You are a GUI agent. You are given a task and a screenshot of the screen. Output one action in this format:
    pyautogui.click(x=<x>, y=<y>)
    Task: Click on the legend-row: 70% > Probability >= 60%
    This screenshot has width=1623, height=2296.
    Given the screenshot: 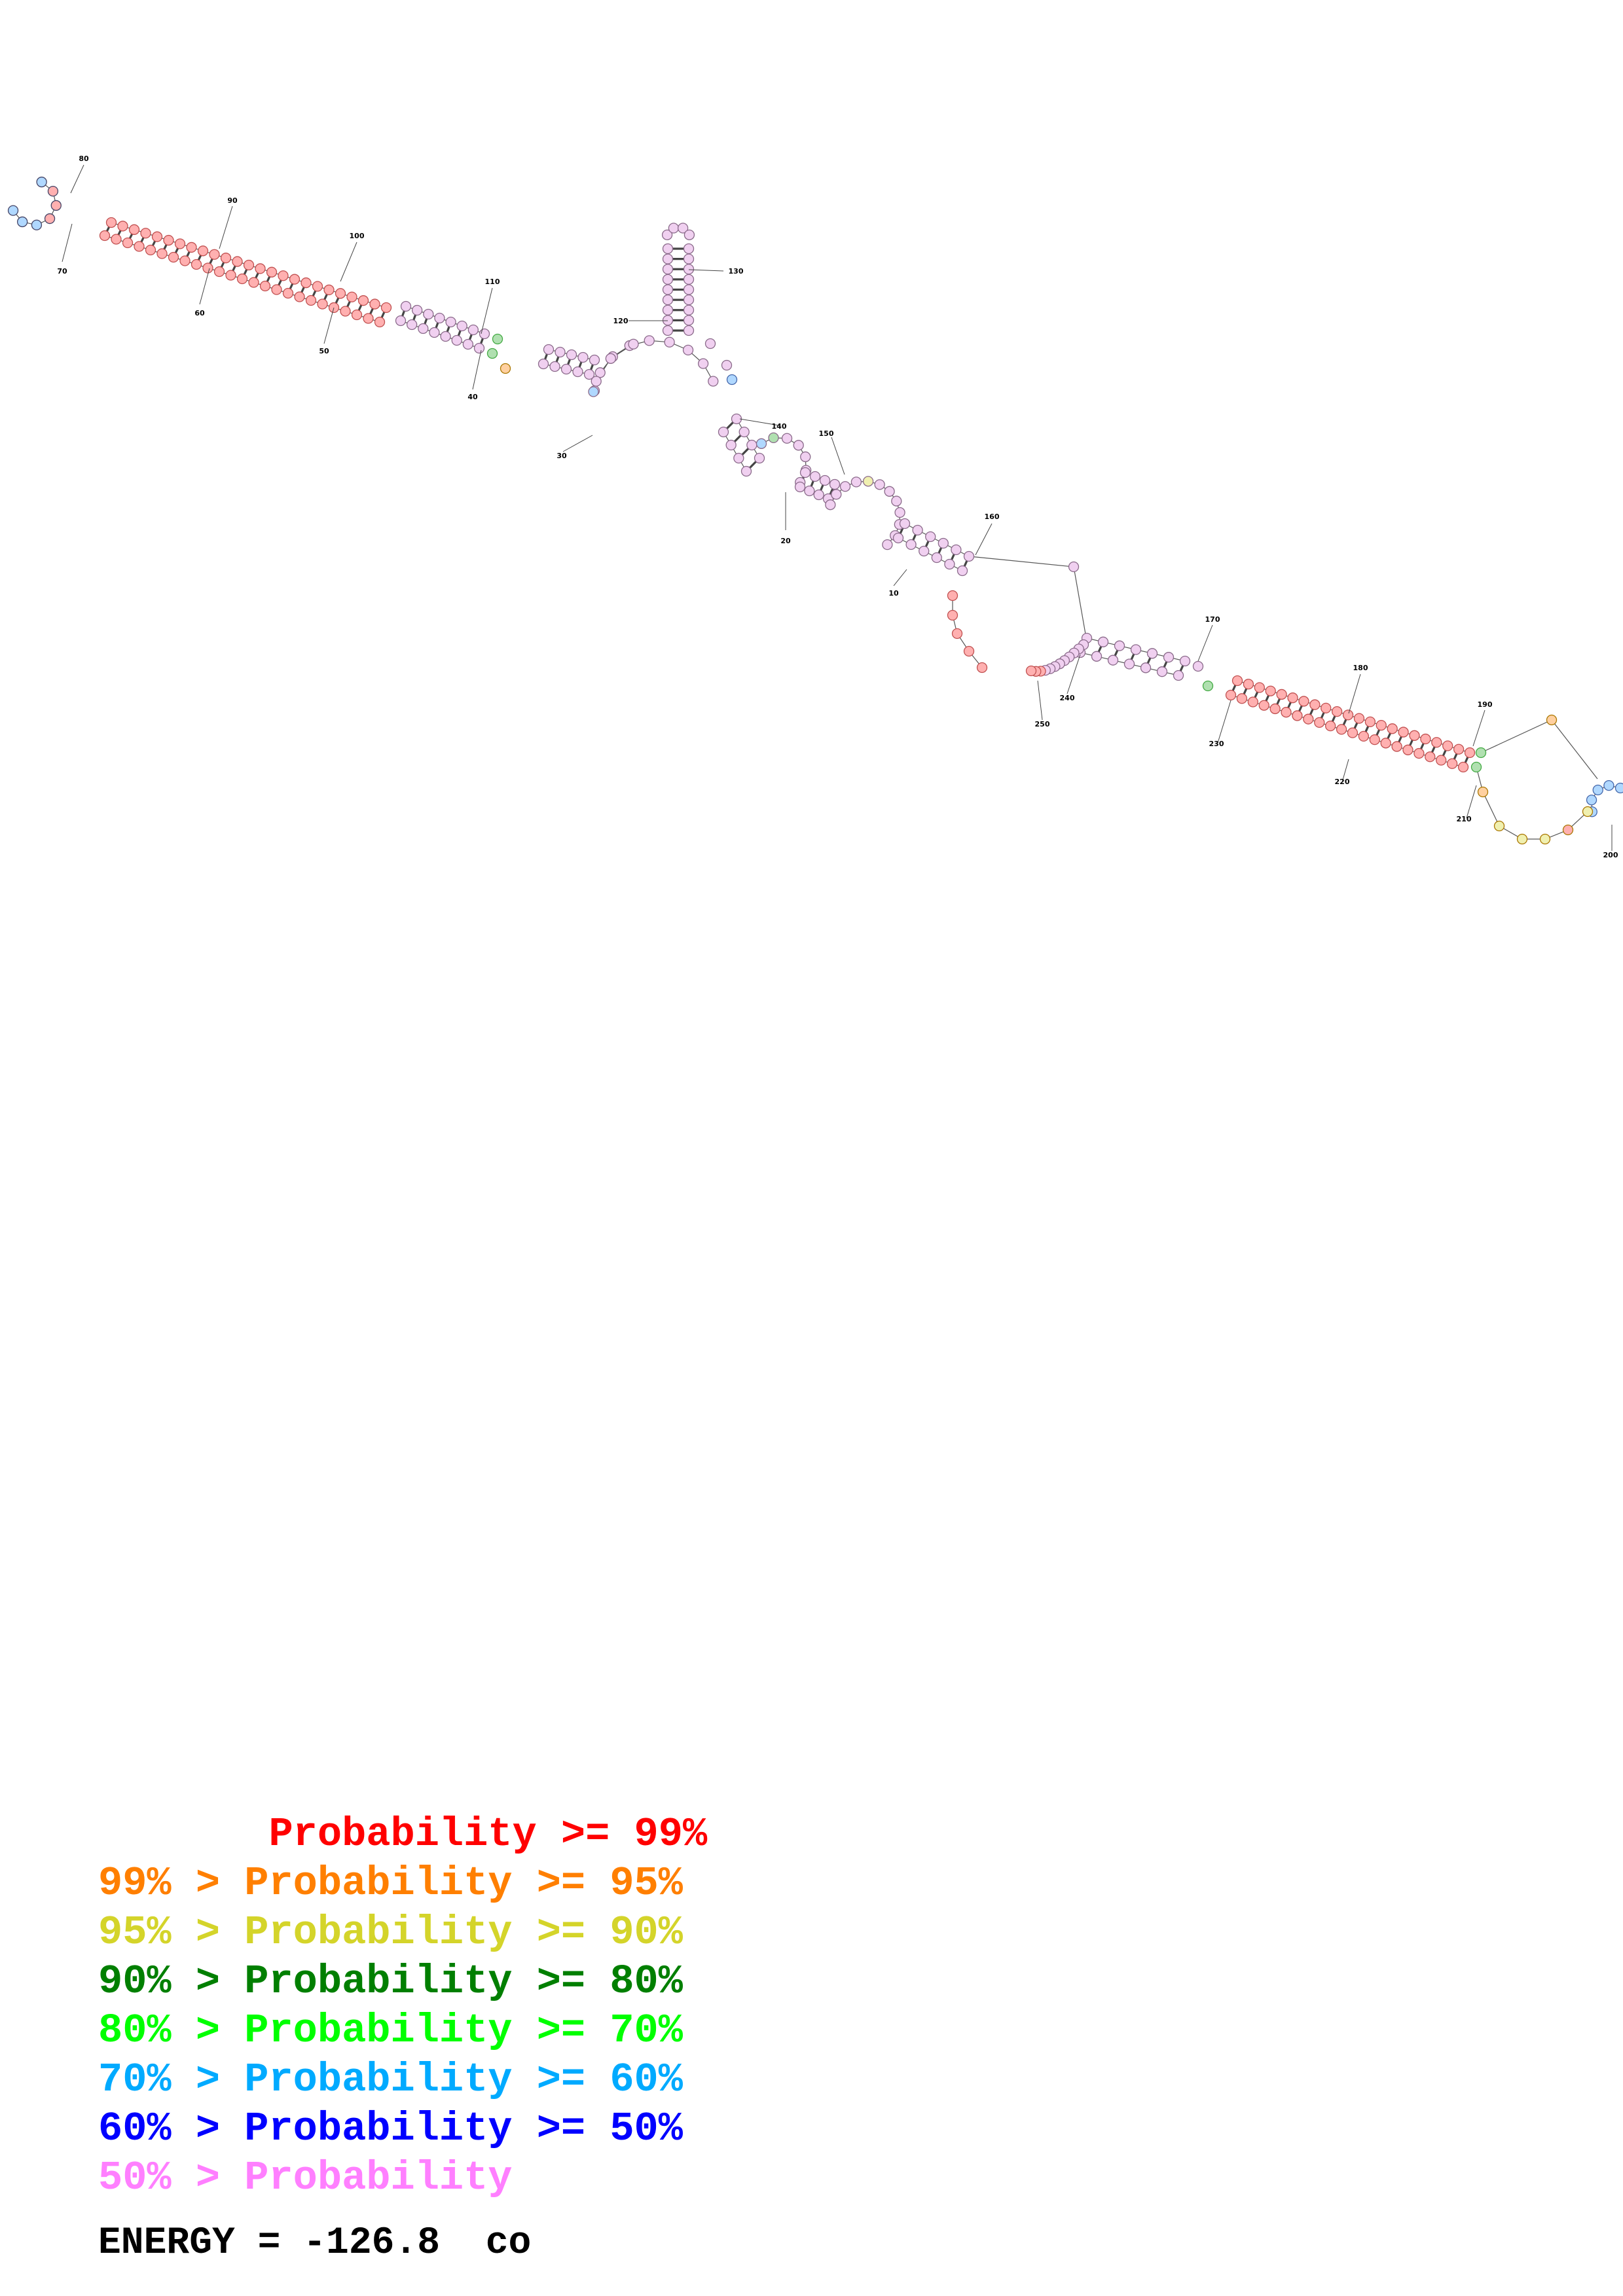 What is the action you would take?
    pyautogui.click(x=402, y=2079)
    